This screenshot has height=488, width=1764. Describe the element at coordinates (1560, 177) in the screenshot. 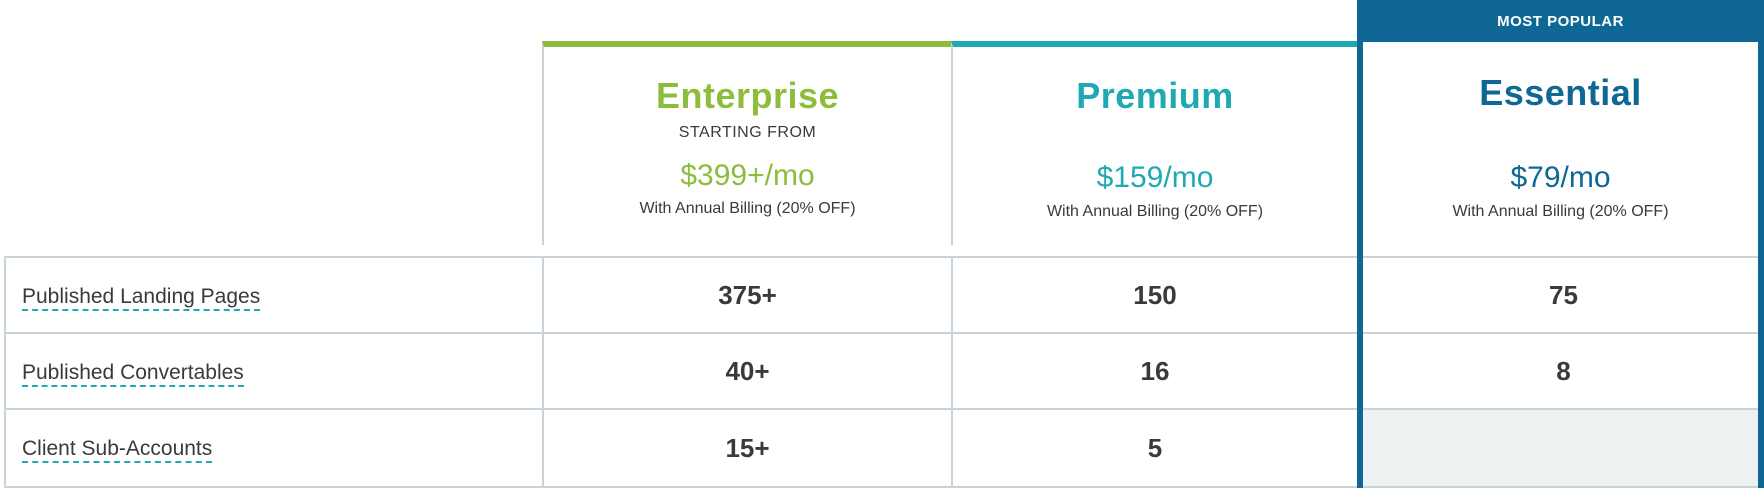

I see `plan-price-essential: $79/mo` at that location.